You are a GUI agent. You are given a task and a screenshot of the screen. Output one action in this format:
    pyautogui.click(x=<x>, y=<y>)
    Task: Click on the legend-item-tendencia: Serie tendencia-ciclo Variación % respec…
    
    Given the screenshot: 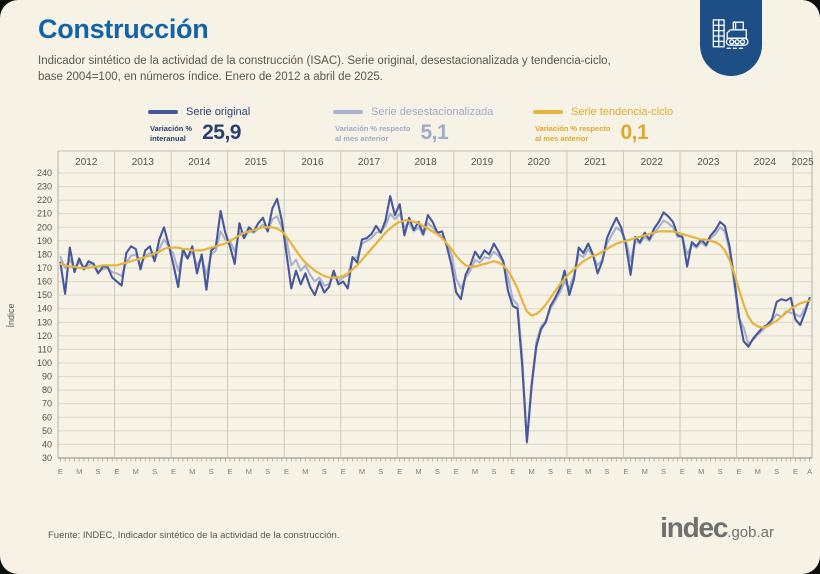 What is the action you would take?
    pyautogui.click(x=603, y=125)
    